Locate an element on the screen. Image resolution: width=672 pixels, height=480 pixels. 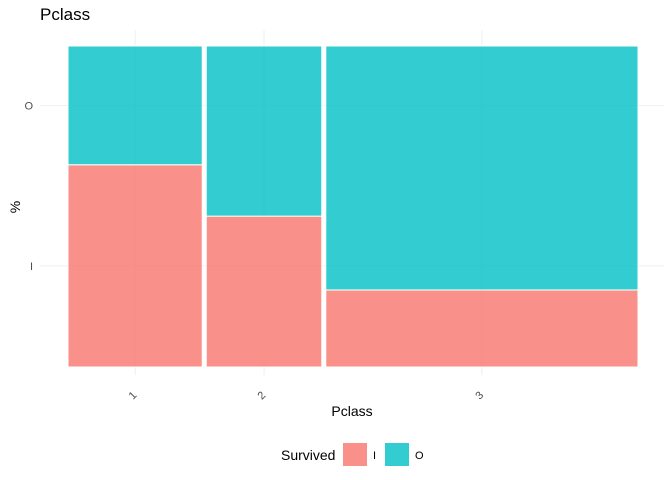
chart-title: Pclass is located at coordinates (65, 14).